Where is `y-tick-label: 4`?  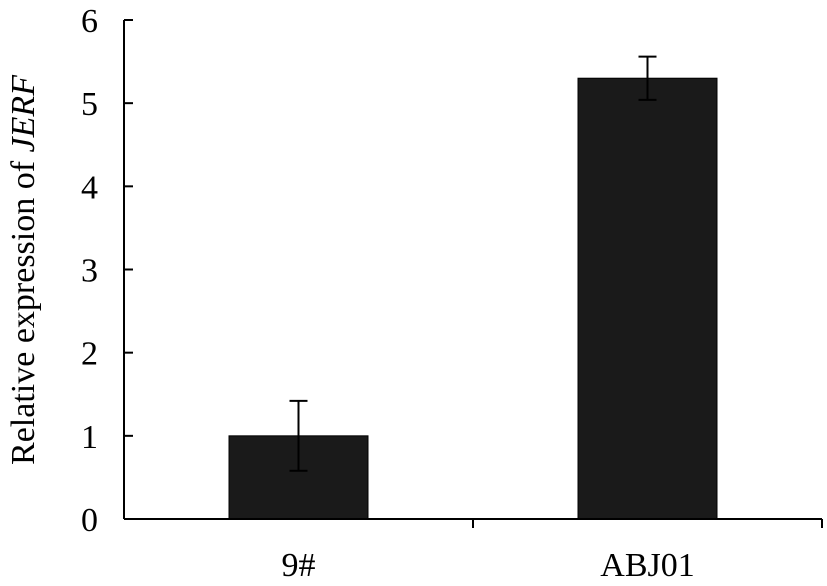
y-tick-label: 4 is located at coordinates (89, 187).